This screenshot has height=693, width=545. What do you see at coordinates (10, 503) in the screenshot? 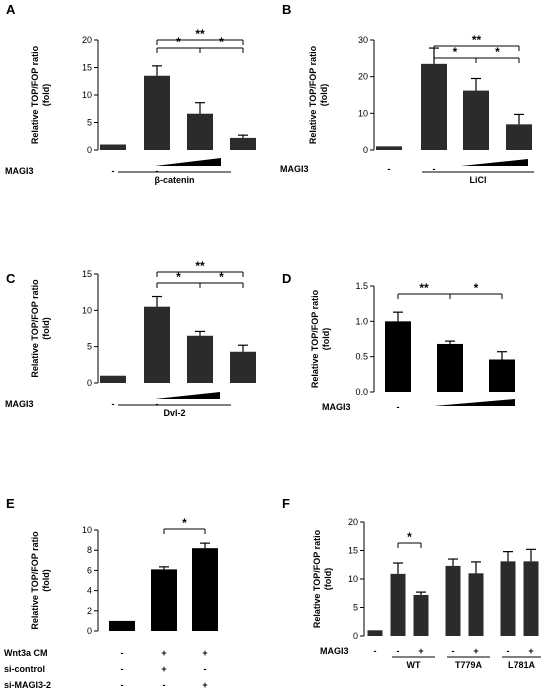
I see `panel-label: E` at bounding box center [10, 503].